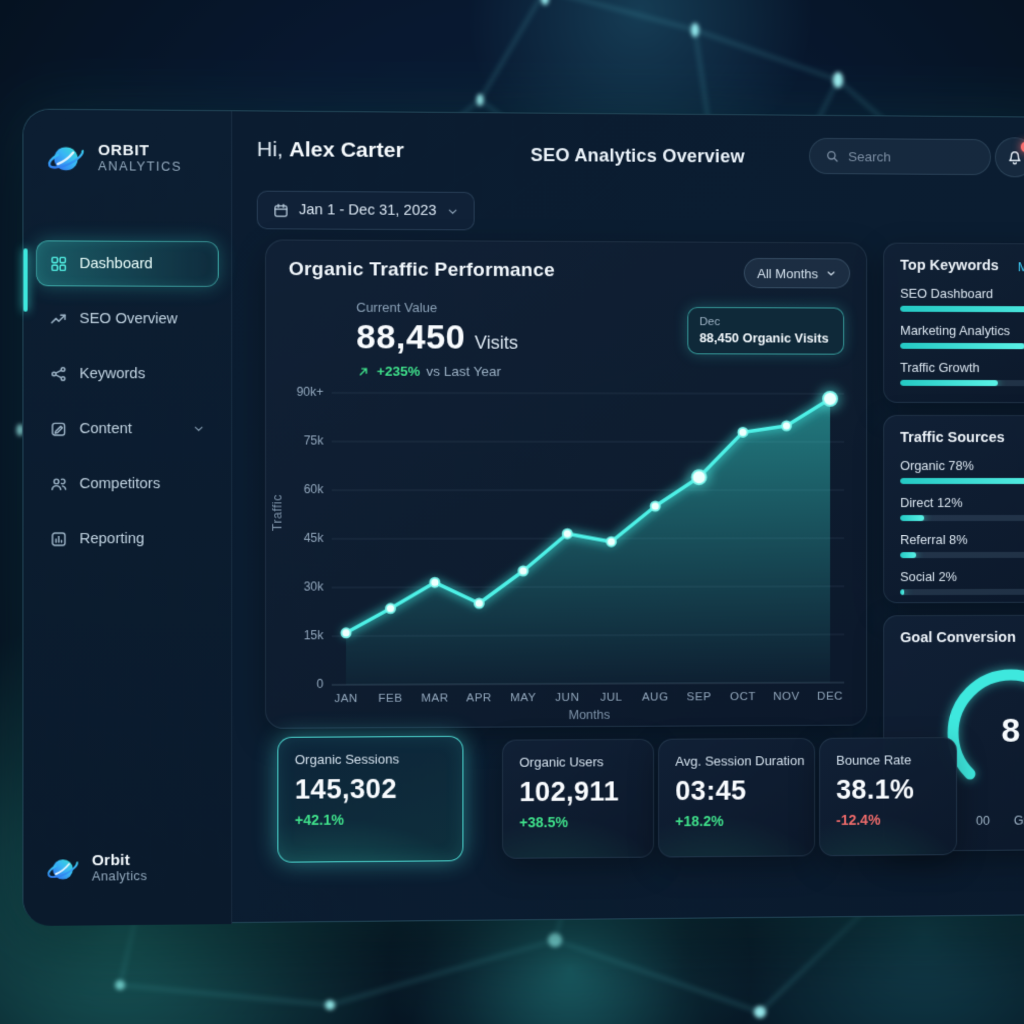 The width and height of the screenshot is (1024, 1024). I want to click on x-tick: FEB, so click(390, 698).